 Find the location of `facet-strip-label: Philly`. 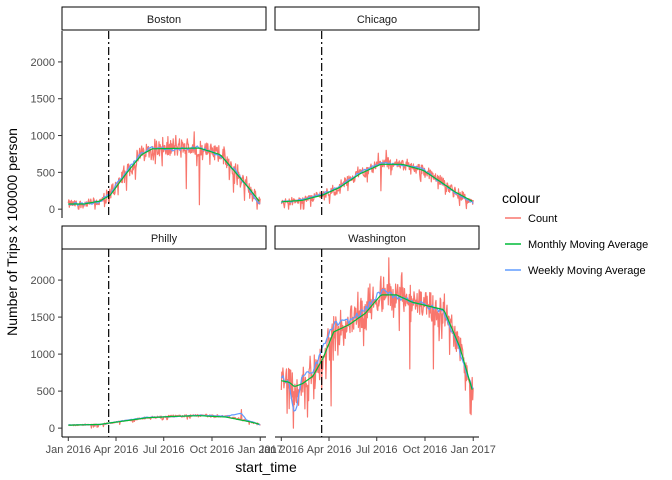

facet-strip-label: Philly is located at coordinates (164, 239).